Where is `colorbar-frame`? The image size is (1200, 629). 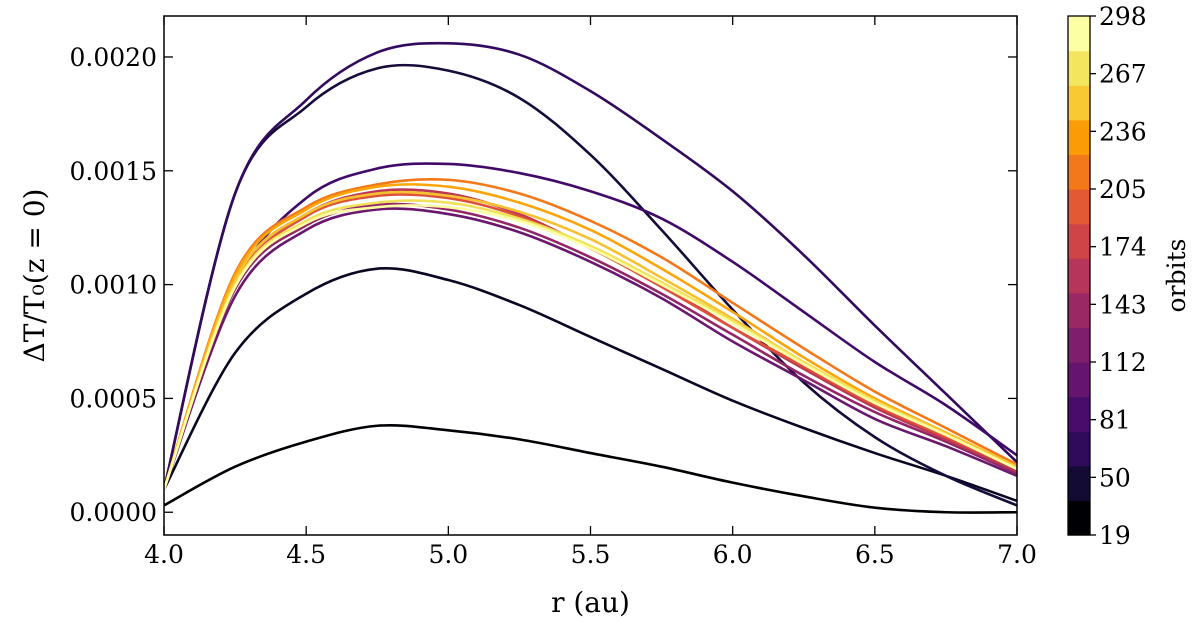
colorbar-frame is located at coordinates (1079, 275).